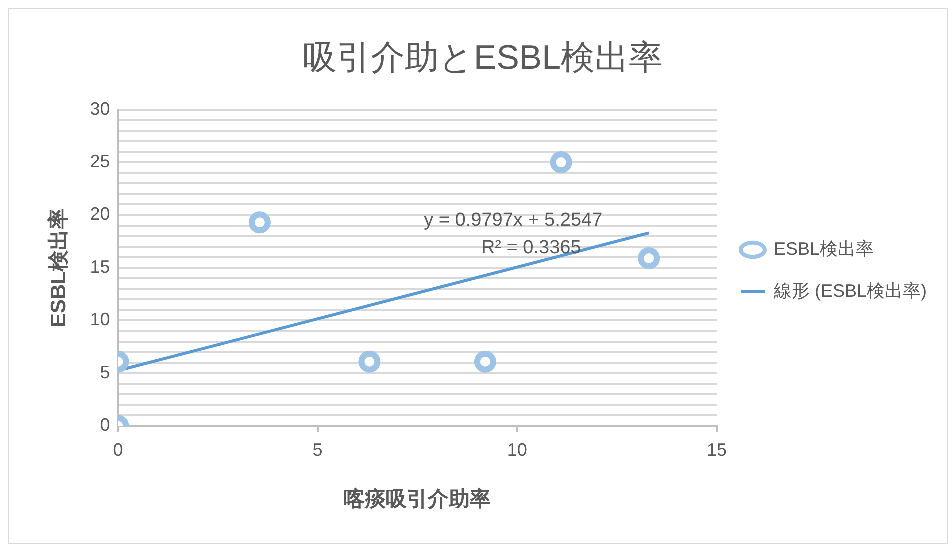 Image resolution: width=952 pixels, height=548 pixels. Describe the element at coordinates (483, 57) in the screenshot. I see `chart-title: 吸引介助とESBL検出率` at that location.